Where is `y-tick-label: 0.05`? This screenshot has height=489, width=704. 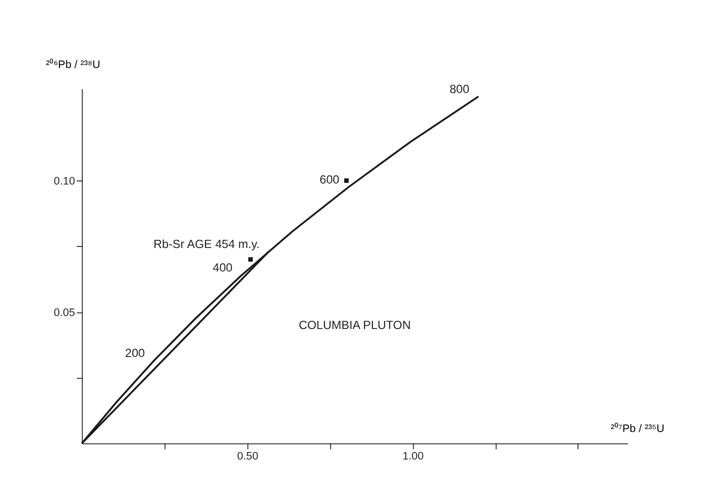 y-tick-label: 0.05 is located at coordinates (65, 313).